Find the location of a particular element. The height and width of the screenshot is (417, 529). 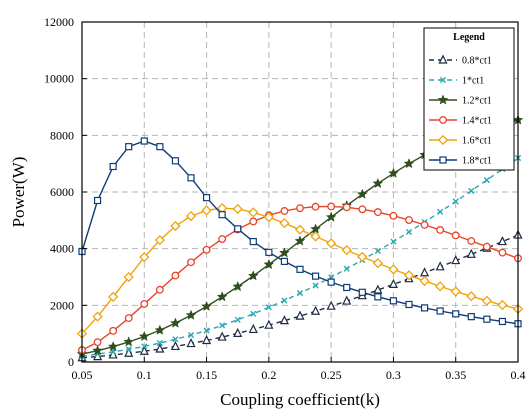

x-tick-label: 0.3 is located at coordinates (393, 375).